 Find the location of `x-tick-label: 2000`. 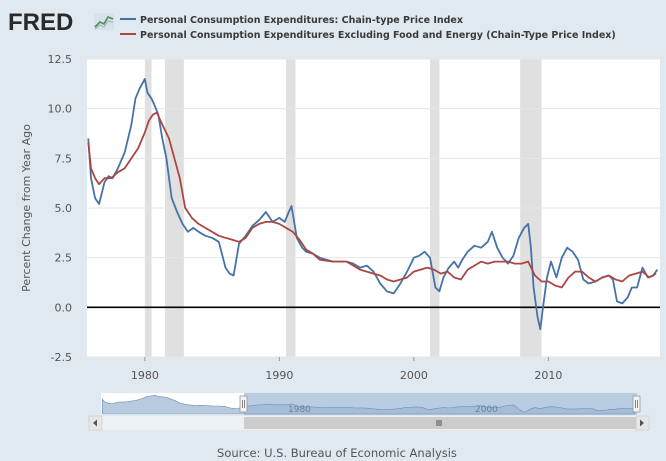

x-tick-label: 2000 is located at coordinates (414, 375).